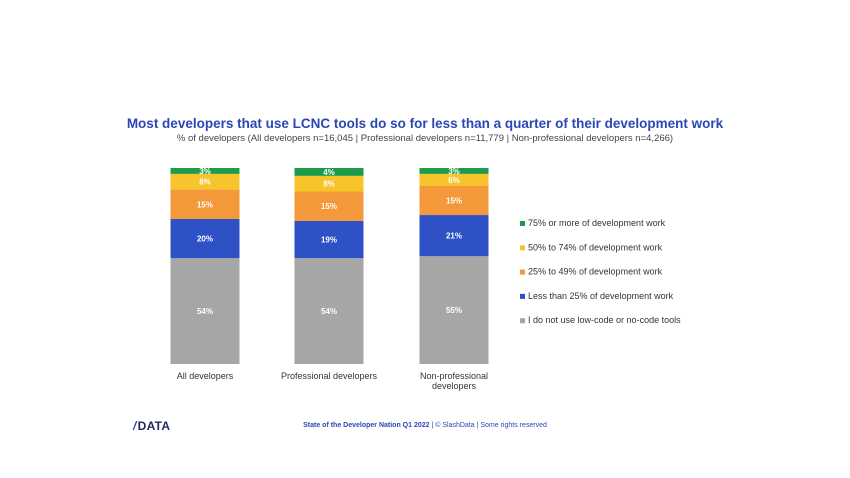 The height and width of the screenshot is (478, 850). I want to click on legend-swatch-25-to-49-of-development-work, so click(522, 272).